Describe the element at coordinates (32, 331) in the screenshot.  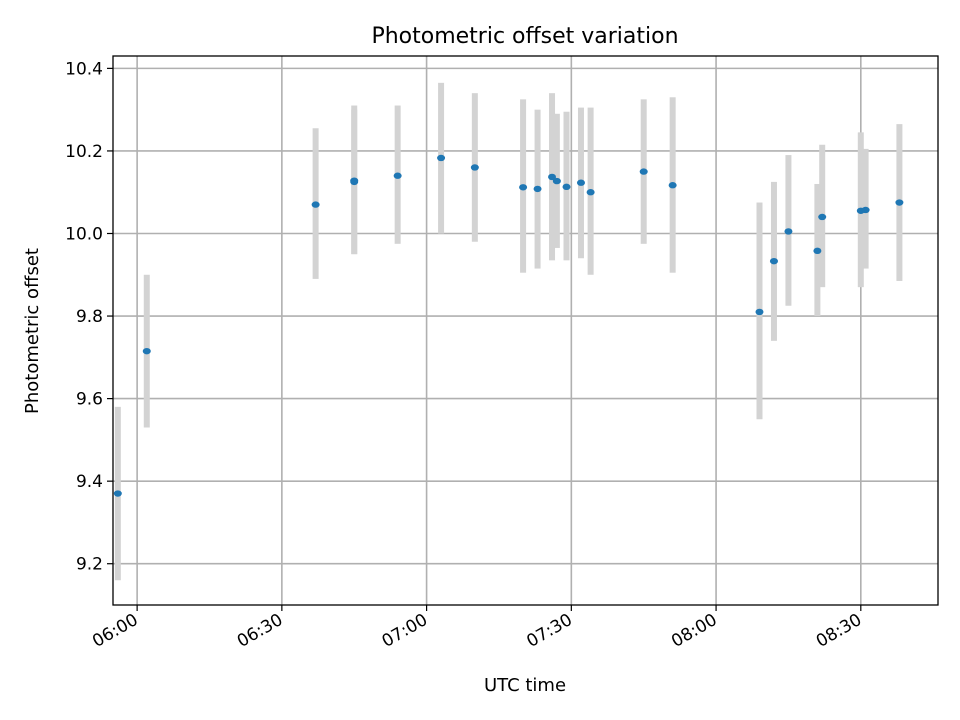
I see `y-axis-label: Photometric offset` at that location.